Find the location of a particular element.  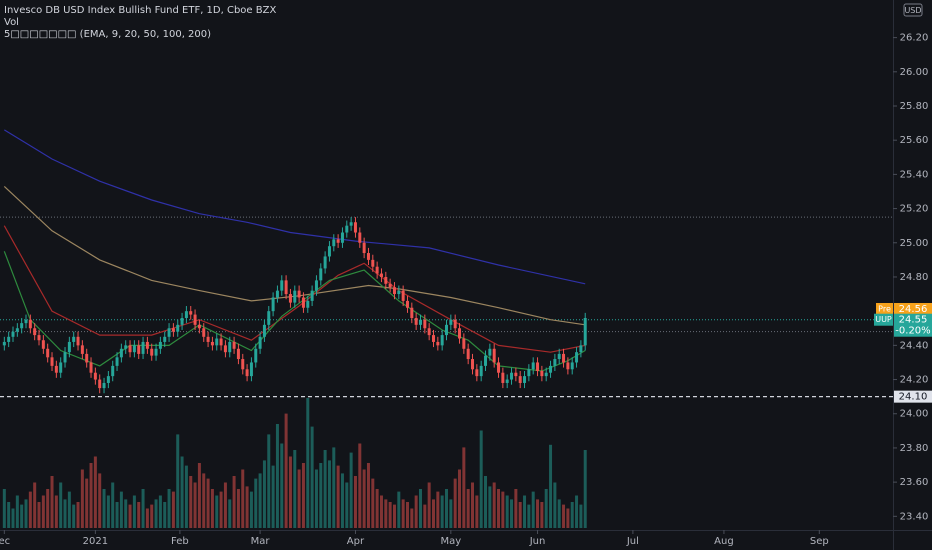

currency-label: USD is located at coordinates (912, 10).